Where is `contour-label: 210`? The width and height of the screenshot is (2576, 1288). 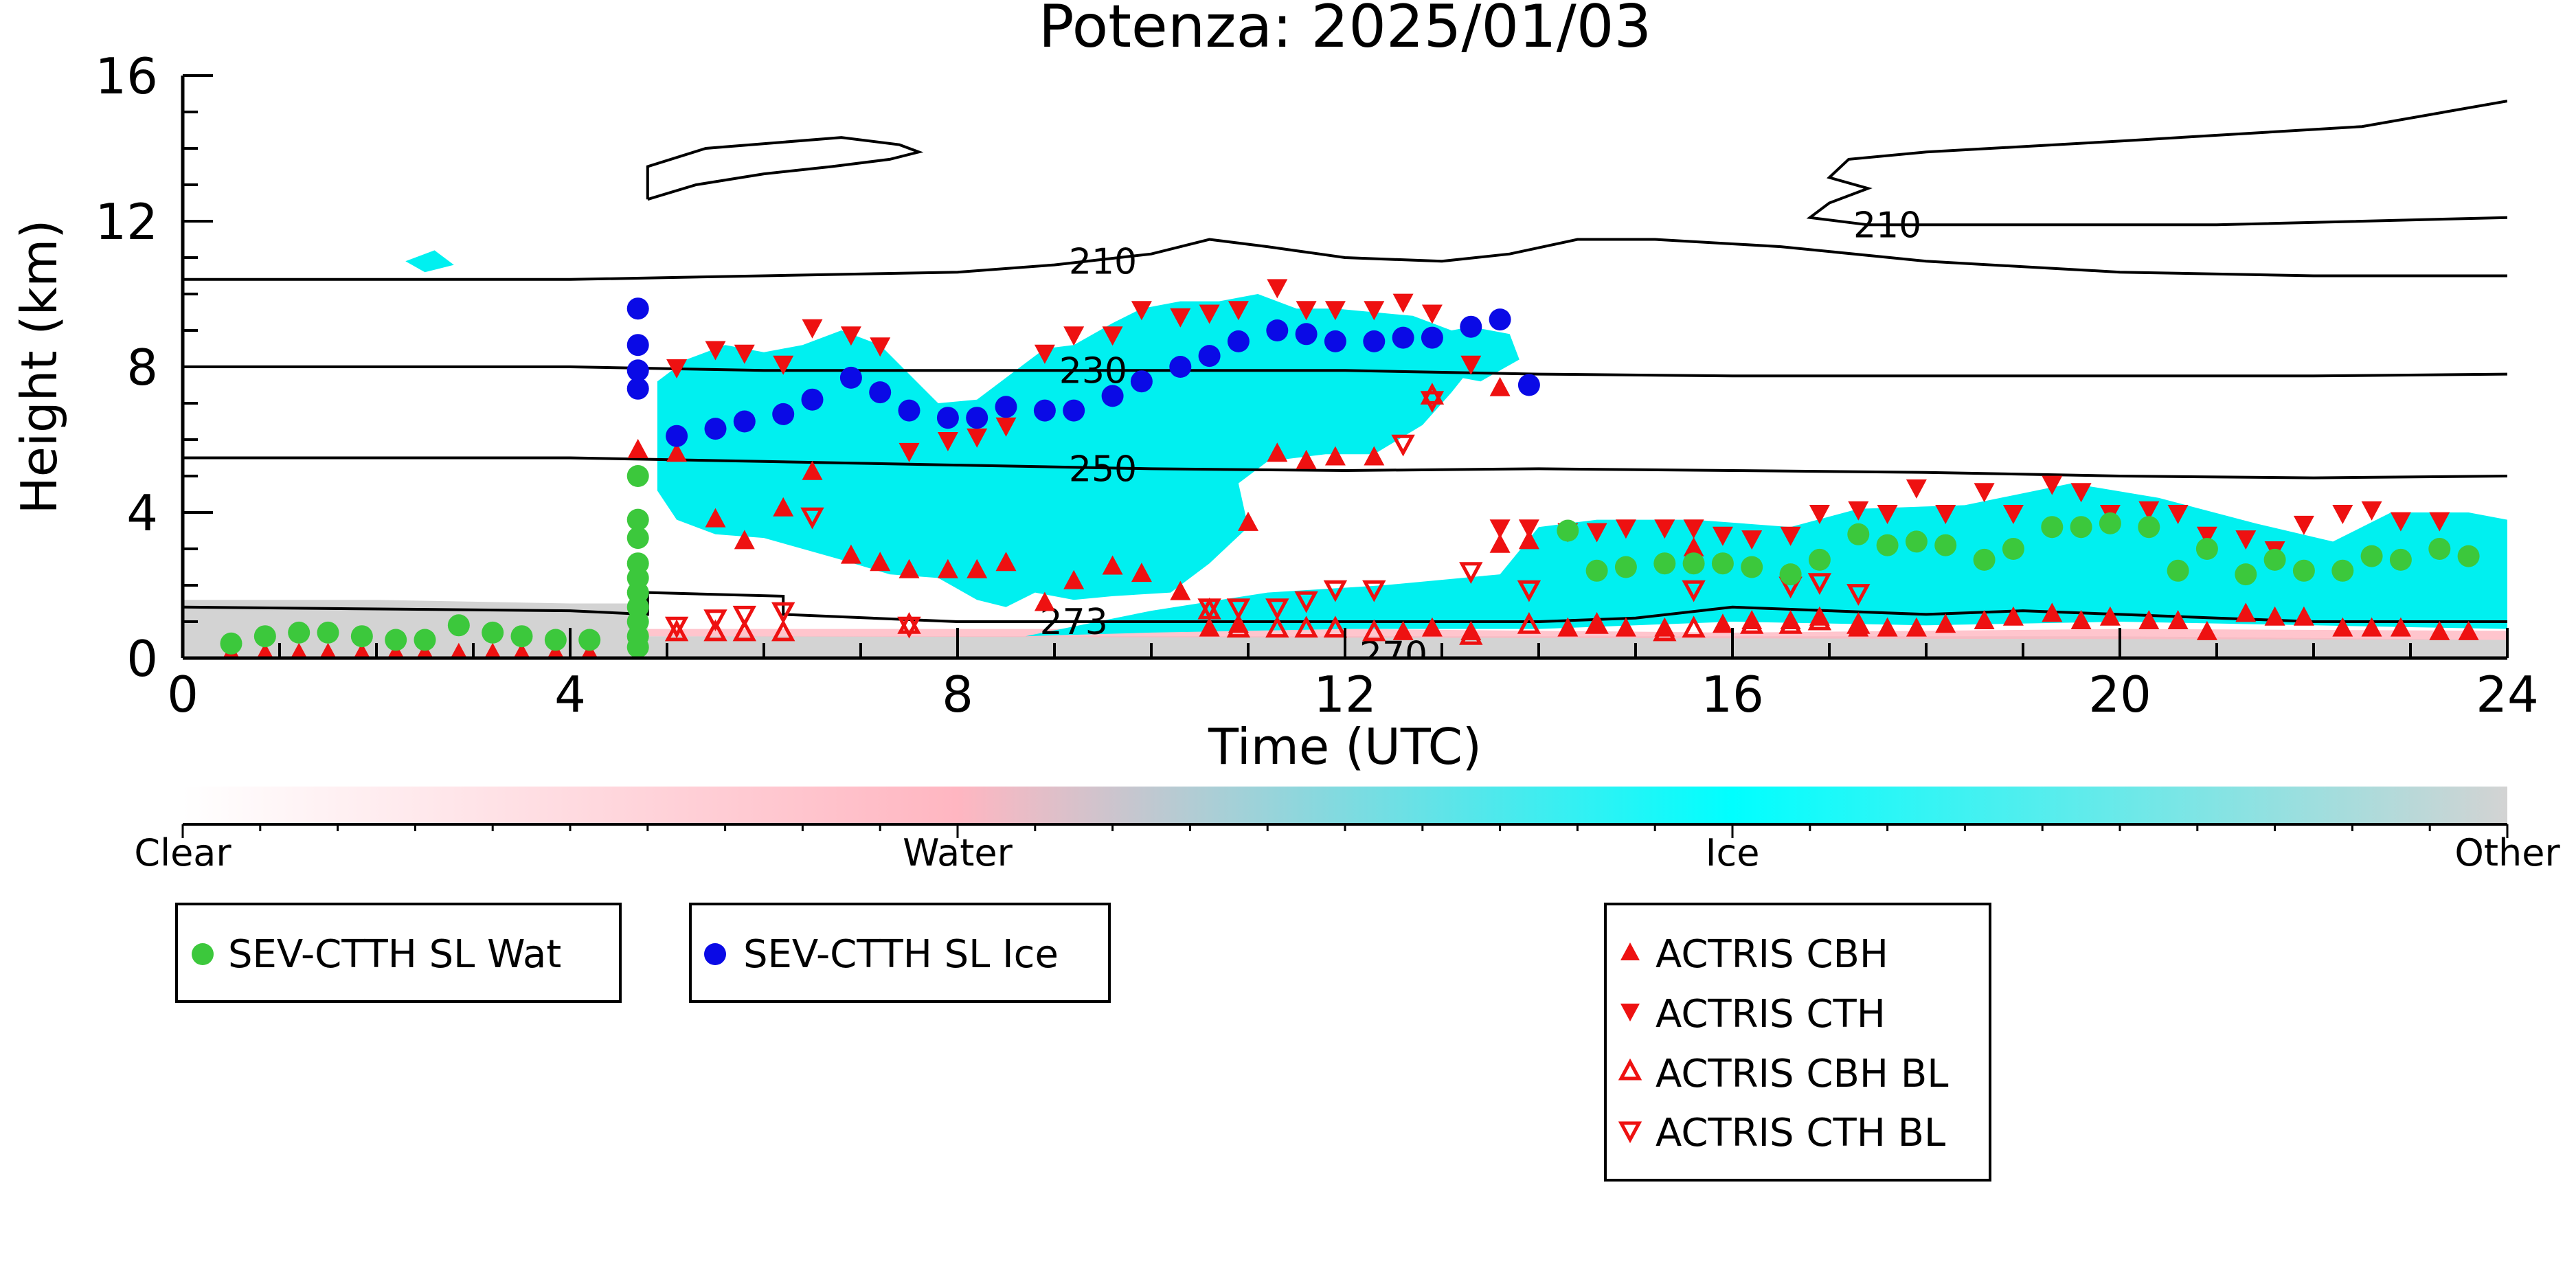
contour-label: 210 is located at coordinates (1887, 225).